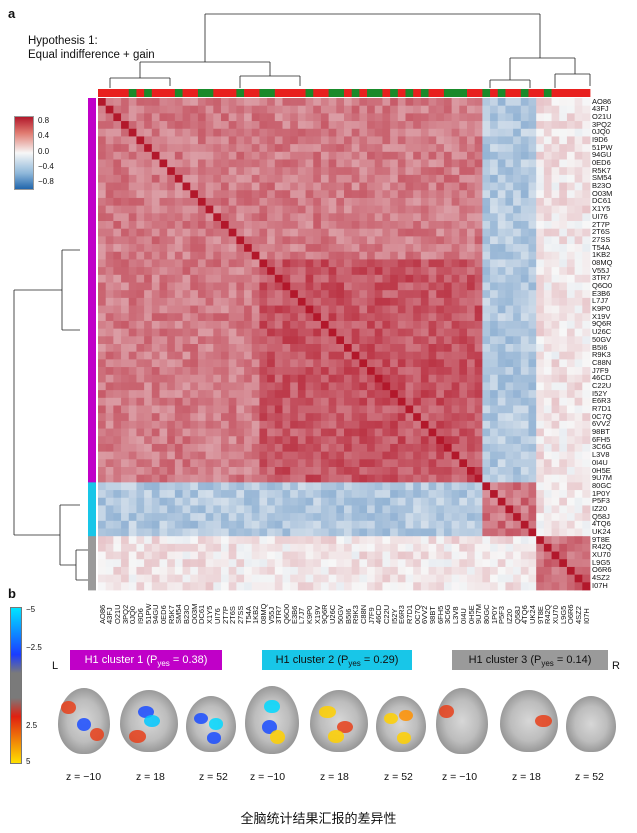 Image resolution: width=637 pixels, height=833 pixels. Describe the element at coordinates (97, 734) in the screenshot. I see `activation-blob` at that location.